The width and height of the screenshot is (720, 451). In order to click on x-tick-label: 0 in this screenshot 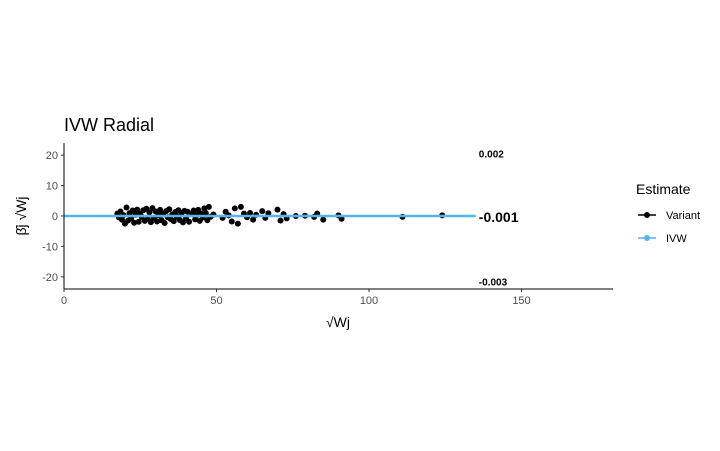, I will do `click(64, 301)`.